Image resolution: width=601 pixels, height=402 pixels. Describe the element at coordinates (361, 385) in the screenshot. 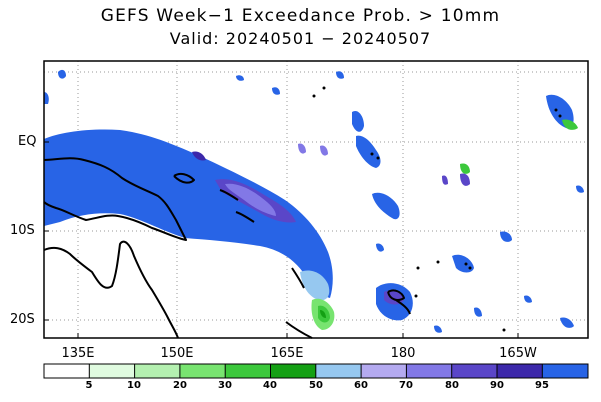

I see `colorbar-label-60: 60` at that location.